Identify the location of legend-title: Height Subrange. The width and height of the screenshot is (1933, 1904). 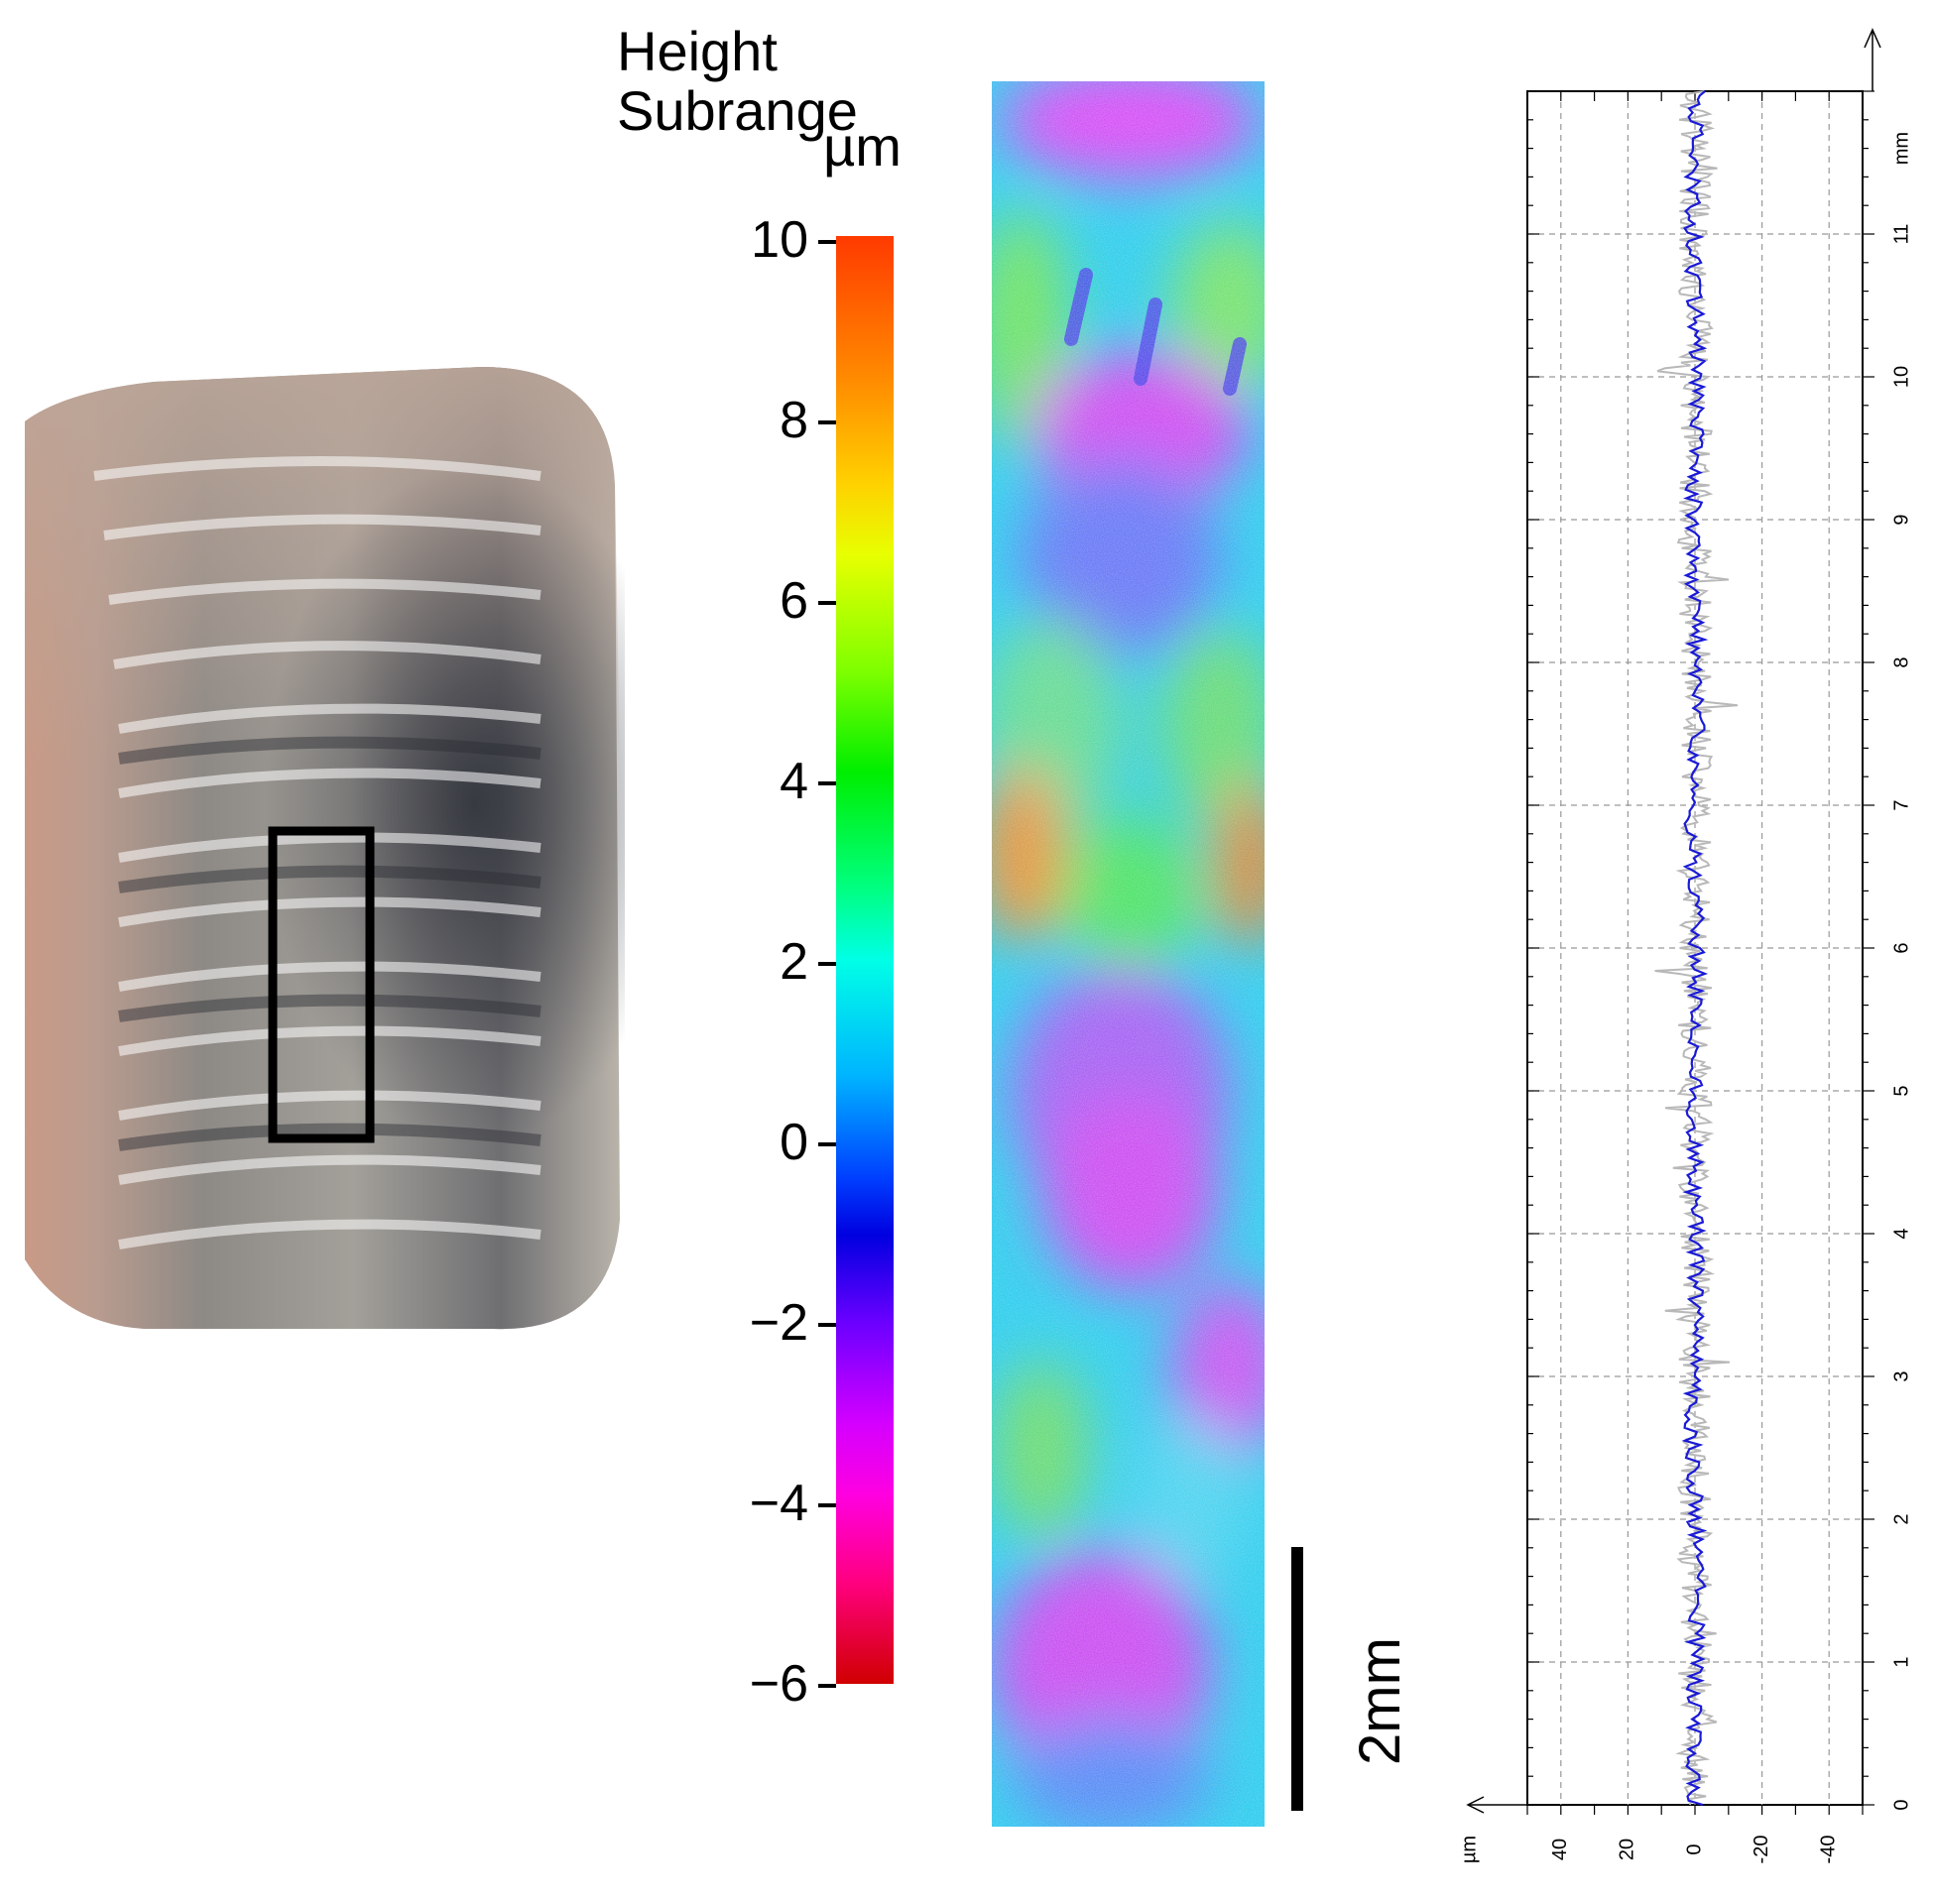
(737, 81).